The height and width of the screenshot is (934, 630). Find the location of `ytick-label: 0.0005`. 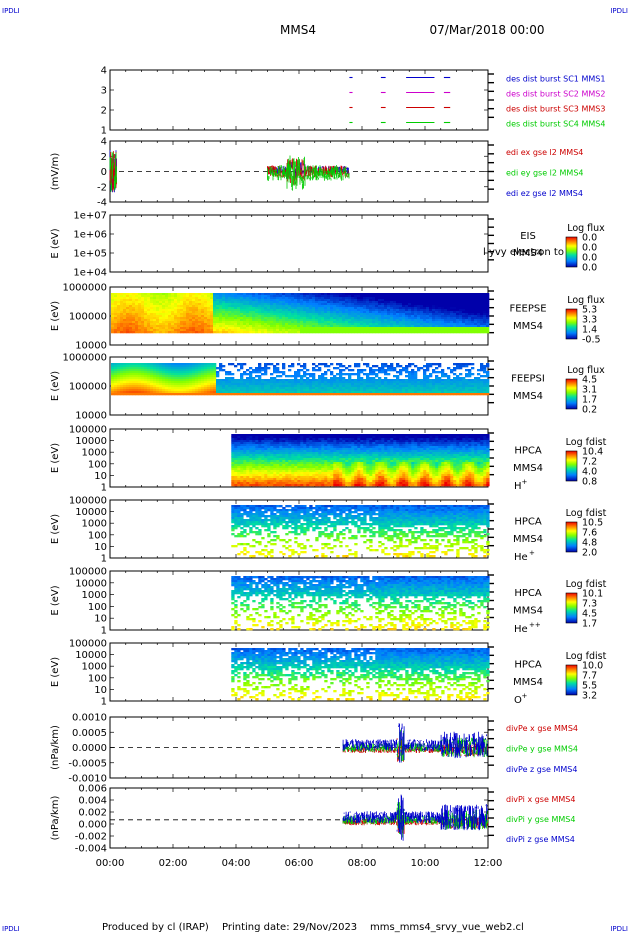

ytick-label: 0.0005 is located at coordinates (89, 733).